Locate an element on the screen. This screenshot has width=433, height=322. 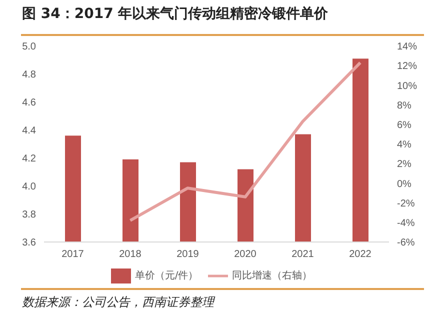
y2-tick-label: 8% is located at coordinates (404, 106).